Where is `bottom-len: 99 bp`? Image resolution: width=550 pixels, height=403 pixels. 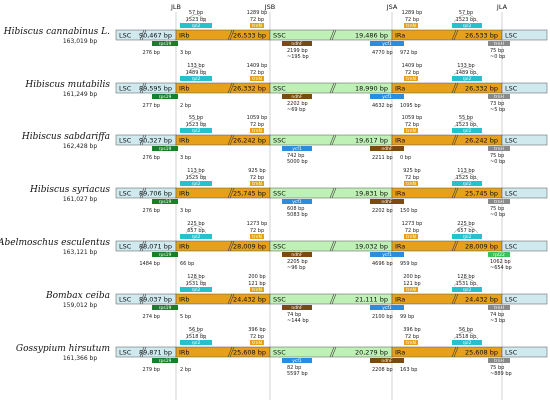
bottom-len: 99 bp is located at coordinates (407, 317).